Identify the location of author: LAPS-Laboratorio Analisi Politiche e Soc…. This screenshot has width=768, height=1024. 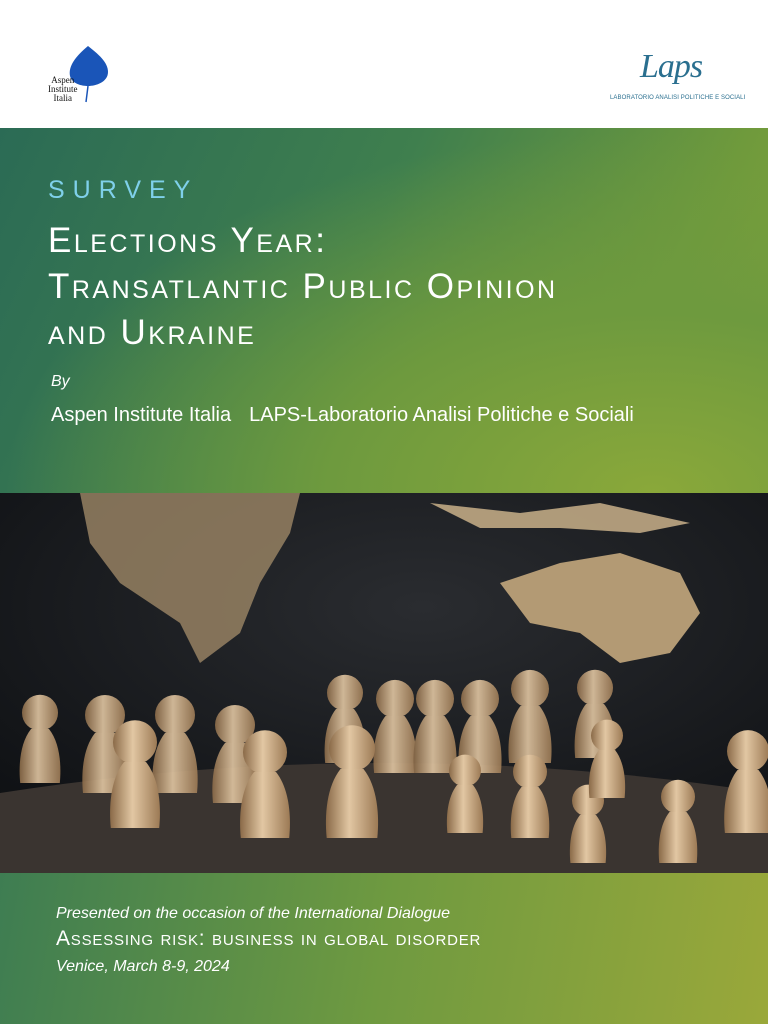
(441, 415).